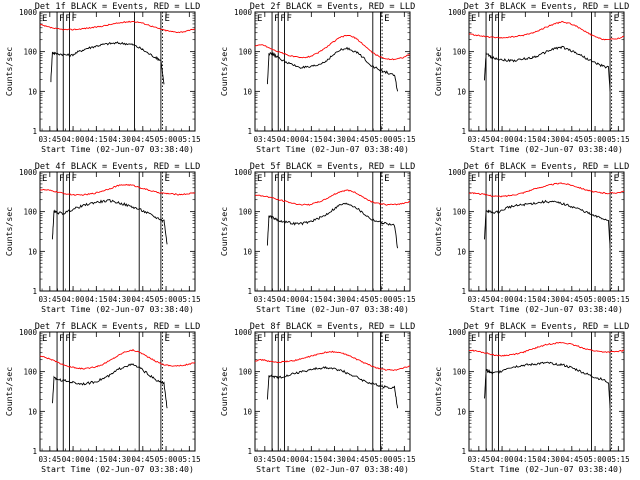  I want to click on panel-title: Det 1f BLACK = Events, RED = LLD, so click(118, 7).